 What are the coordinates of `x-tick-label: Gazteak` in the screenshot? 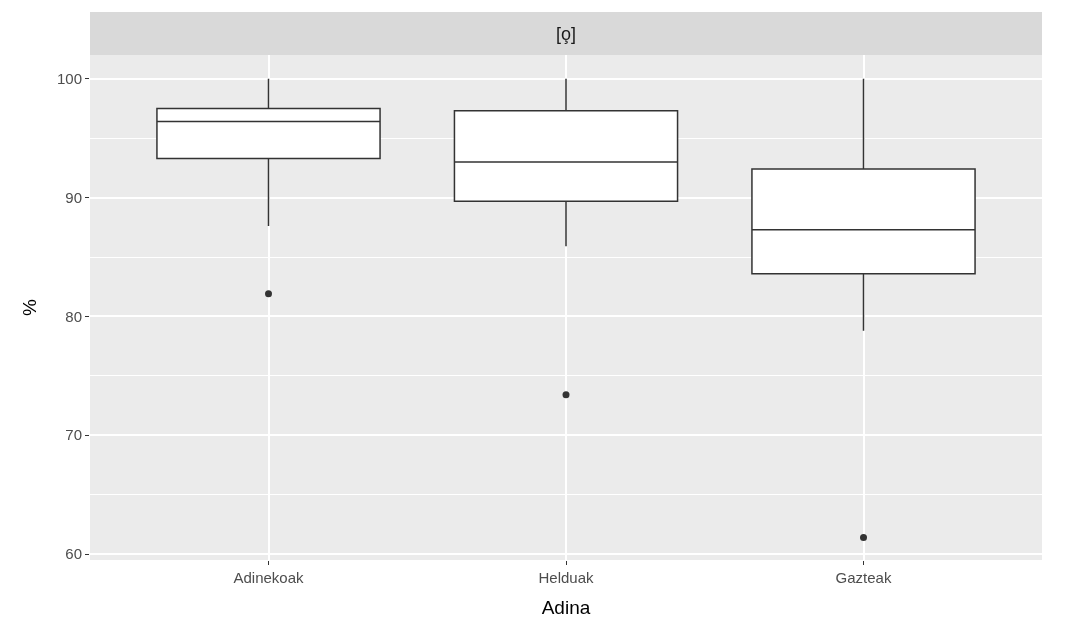 It's located at (863, 577).